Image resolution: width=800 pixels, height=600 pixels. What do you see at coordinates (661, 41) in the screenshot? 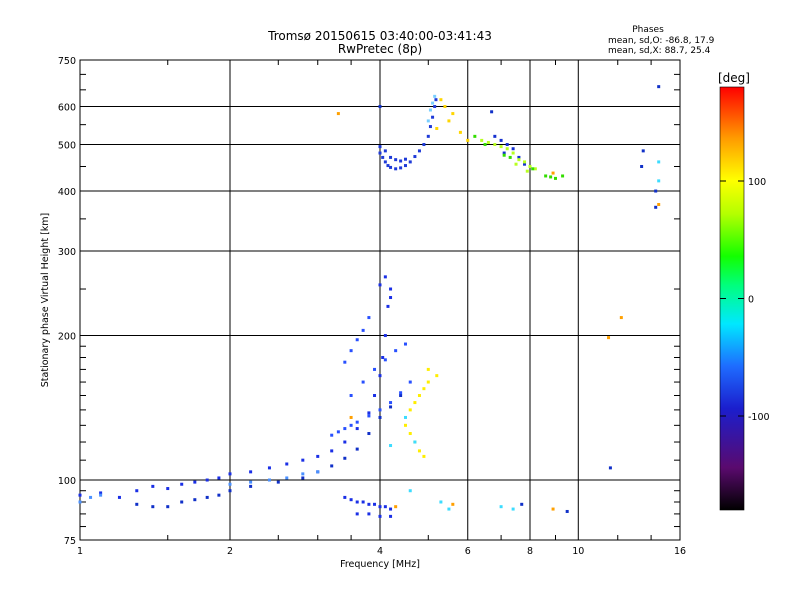
I see `stats-line-o: mean, sd,O: -86.8, 17.9` at bounding box center [661, 41].